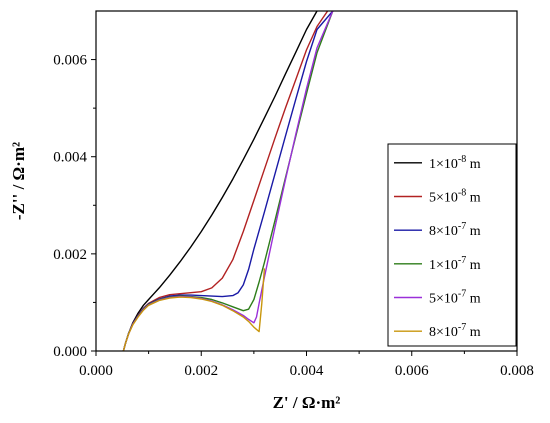 Image resolution: width=550 pixels, height=423 pixels. Describe the element at coordinates (74, 206) in the screenshot. I see `y-axis: 0.000 0.002 0.004 0.006` at that location.